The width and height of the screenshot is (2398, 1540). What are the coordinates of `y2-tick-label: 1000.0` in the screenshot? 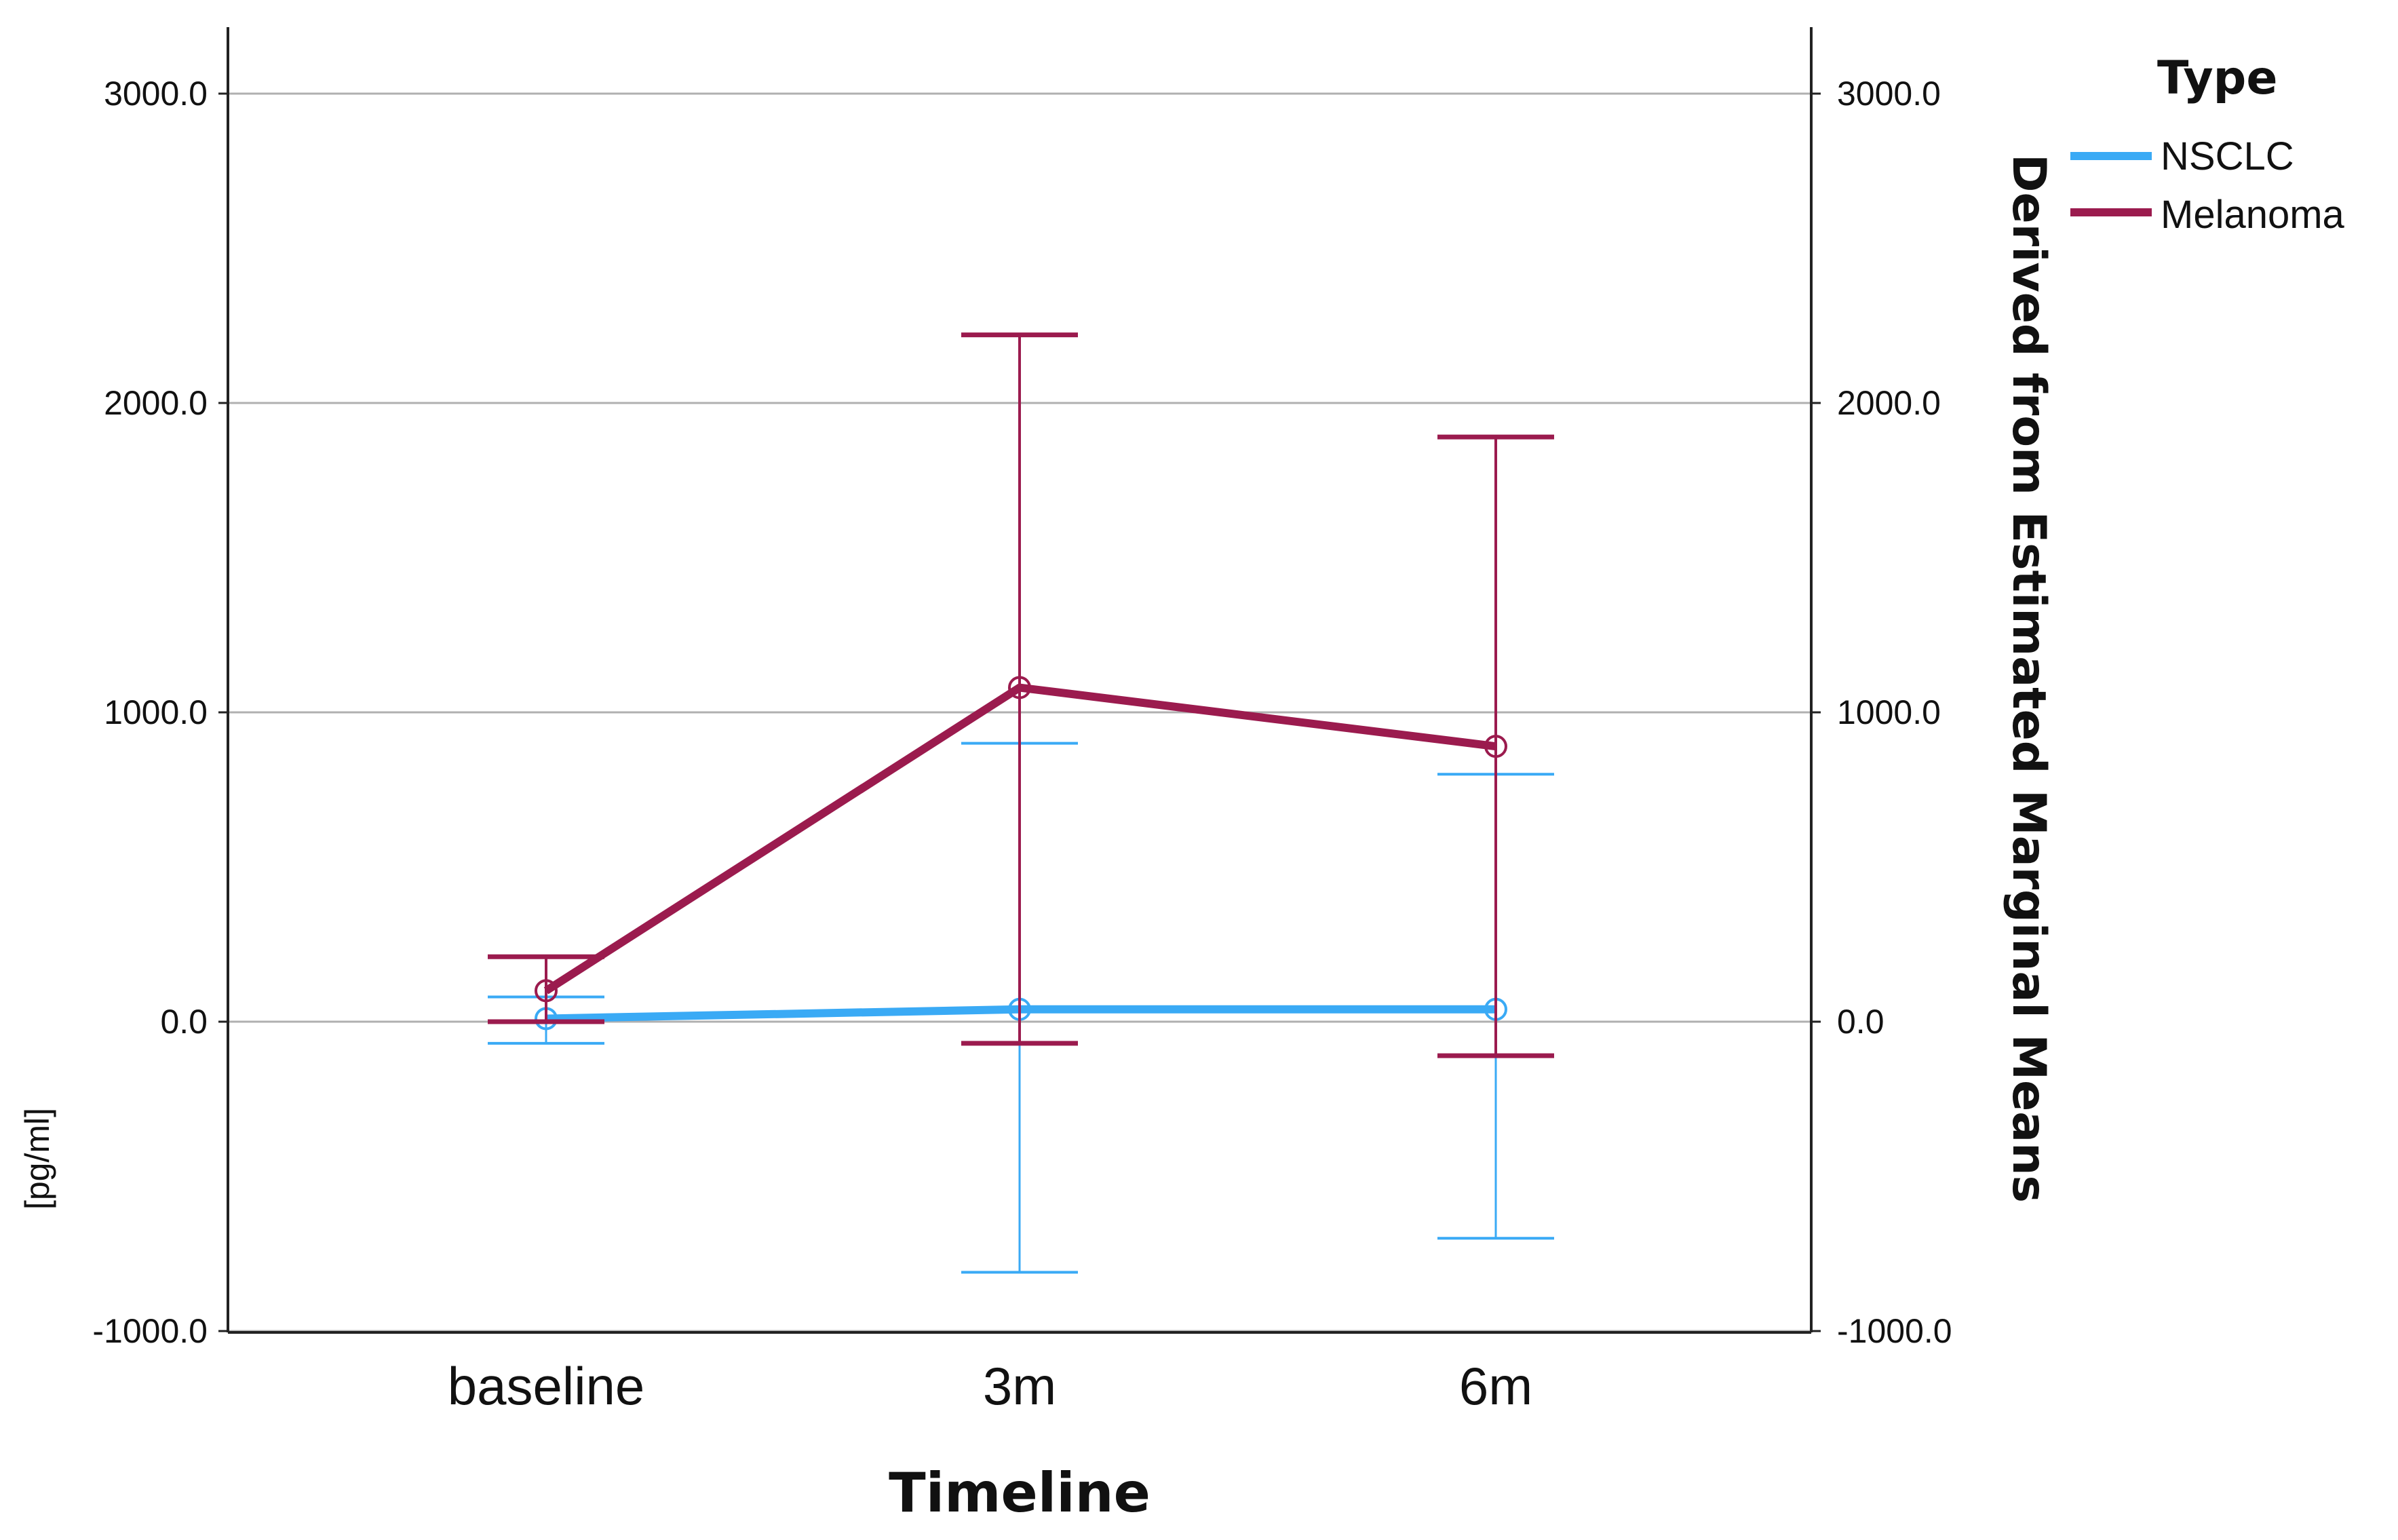 It's located at (1889, 712).